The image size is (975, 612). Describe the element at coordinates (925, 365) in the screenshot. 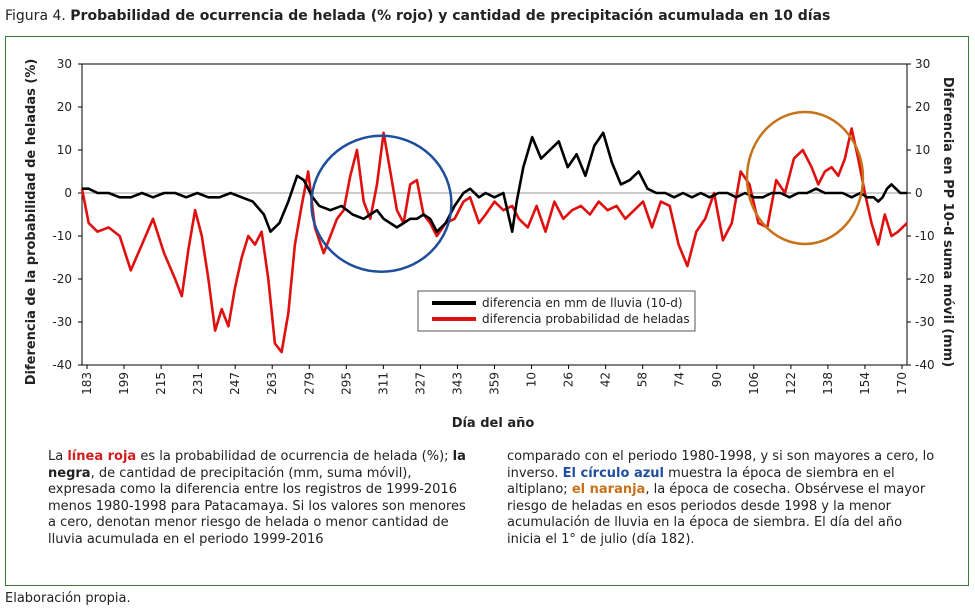

I see `y-tick-label-right: -40` at that location.